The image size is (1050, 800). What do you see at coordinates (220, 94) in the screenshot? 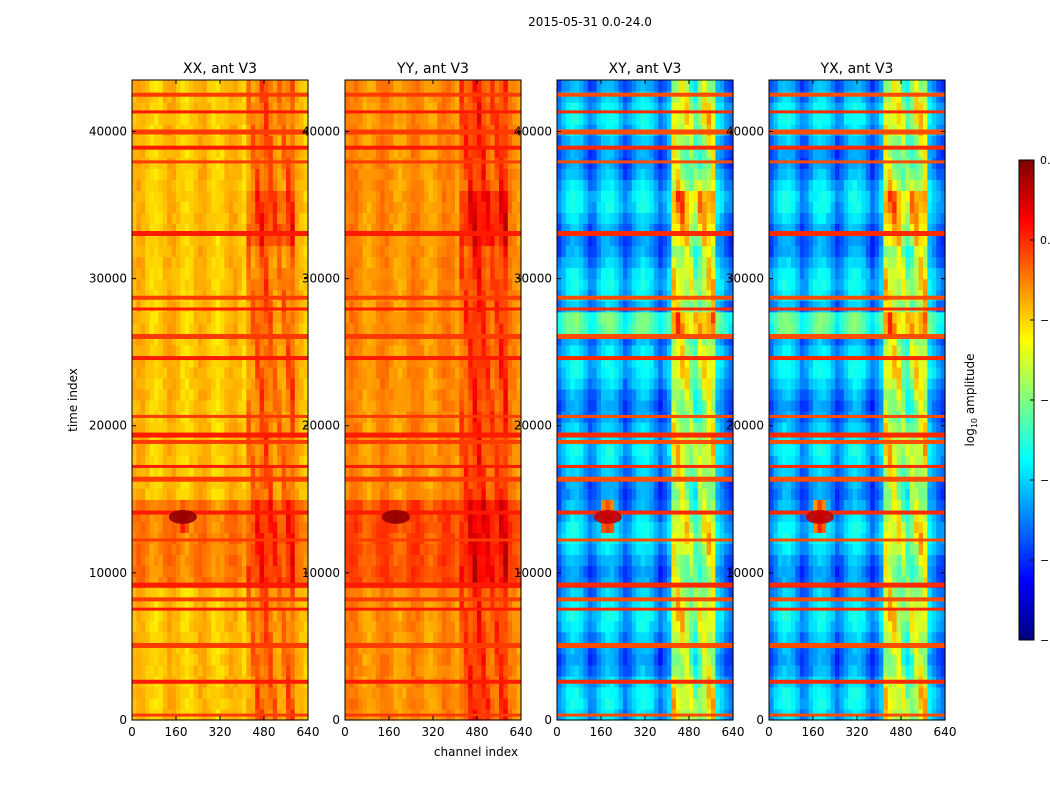
I see `flagged-row` at bounding box center [220, 94].